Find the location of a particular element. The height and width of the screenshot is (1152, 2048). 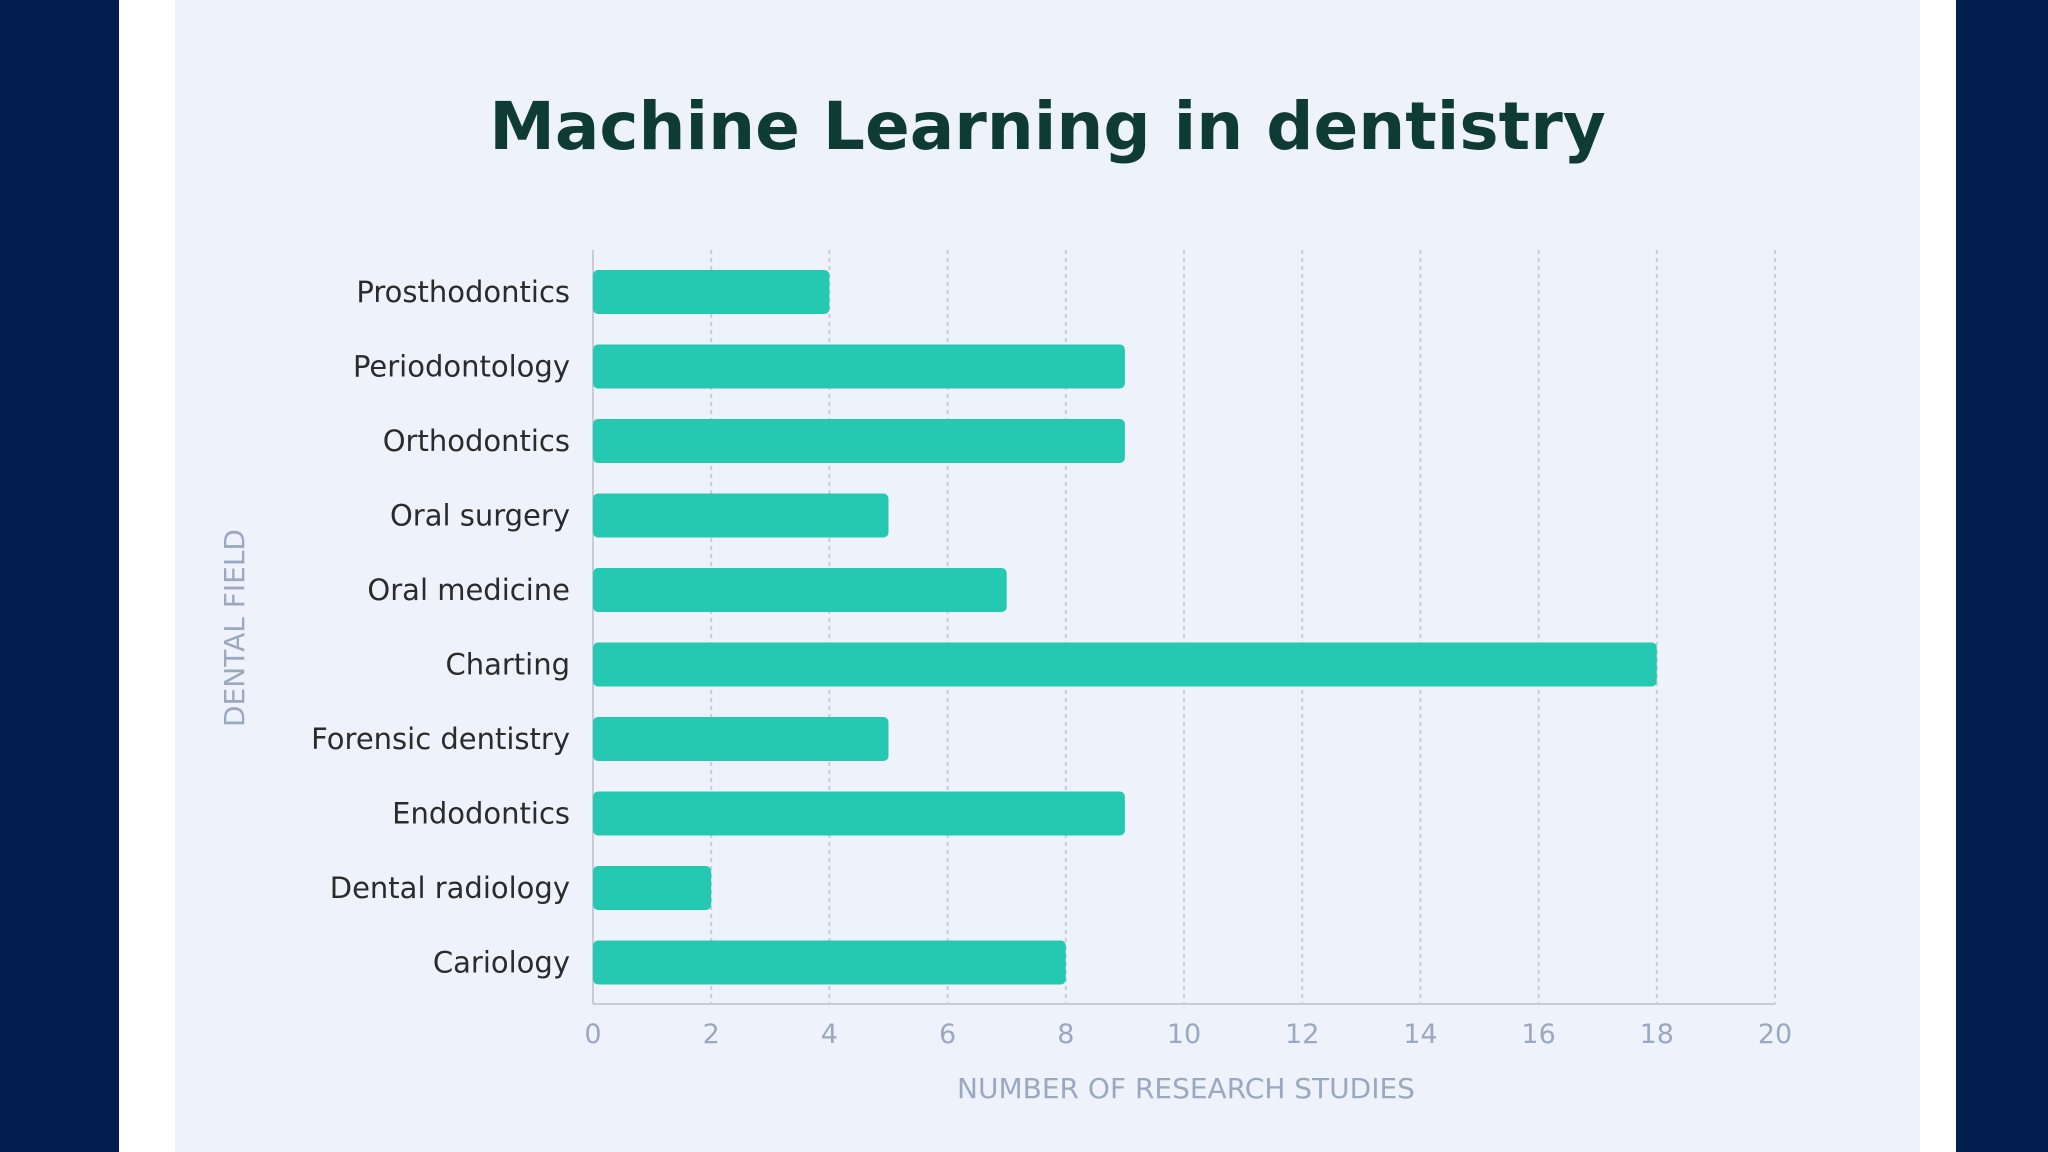

category-label: Prosthodontics is located at coordinates (463, 292).